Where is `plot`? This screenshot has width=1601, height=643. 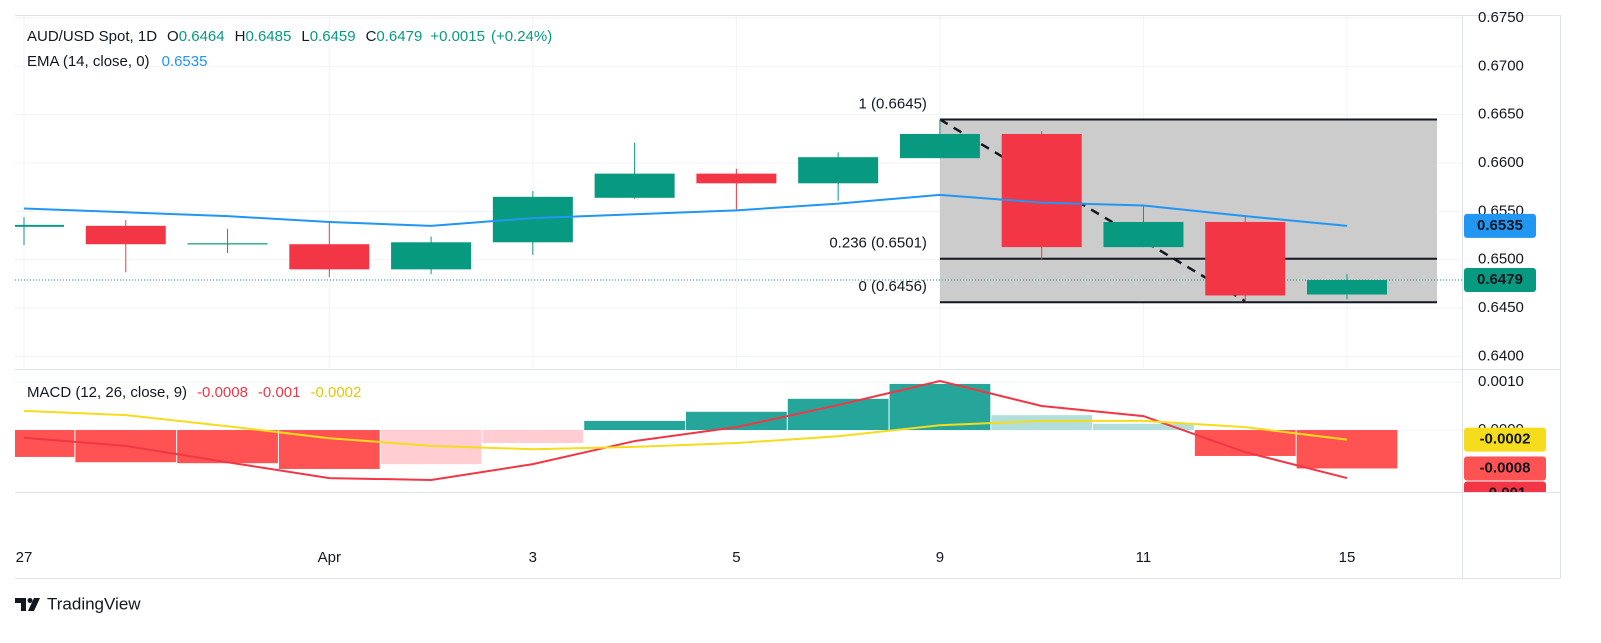
plot is located at coordinates (738, 430).